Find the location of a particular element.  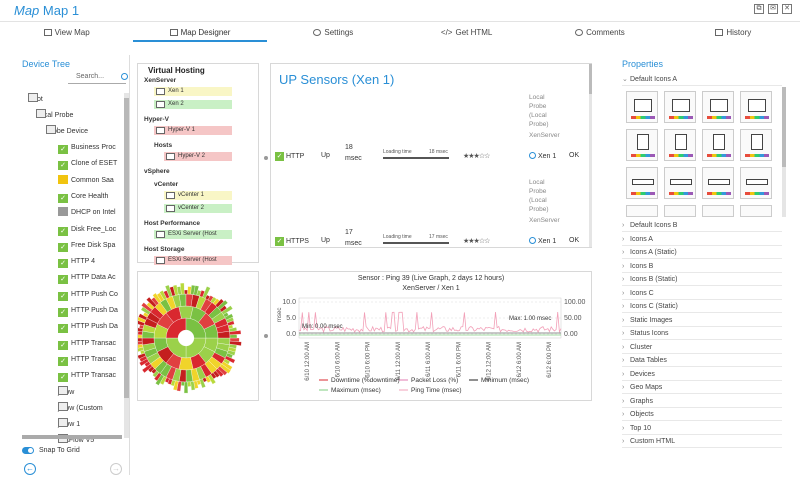

property-section: › Icons A is located at coordinates (702, 239).